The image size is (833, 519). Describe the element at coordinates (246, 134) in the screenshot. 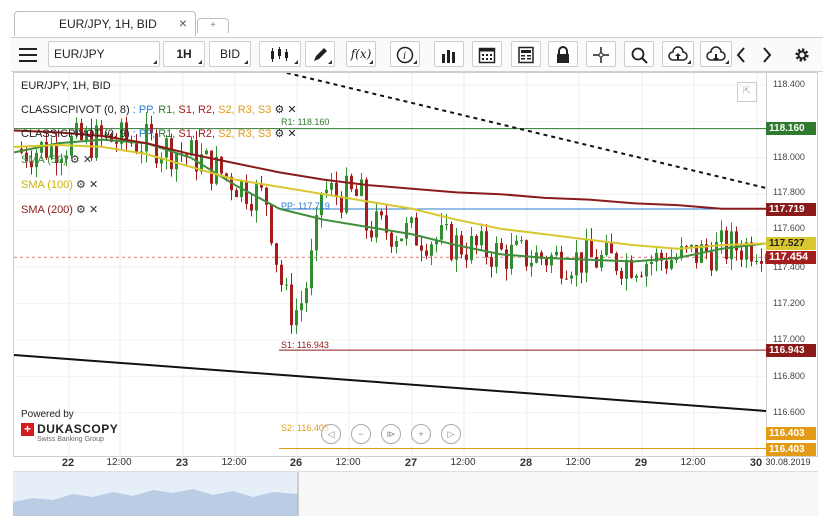

I see `pivot-r3: R3,` at that location.